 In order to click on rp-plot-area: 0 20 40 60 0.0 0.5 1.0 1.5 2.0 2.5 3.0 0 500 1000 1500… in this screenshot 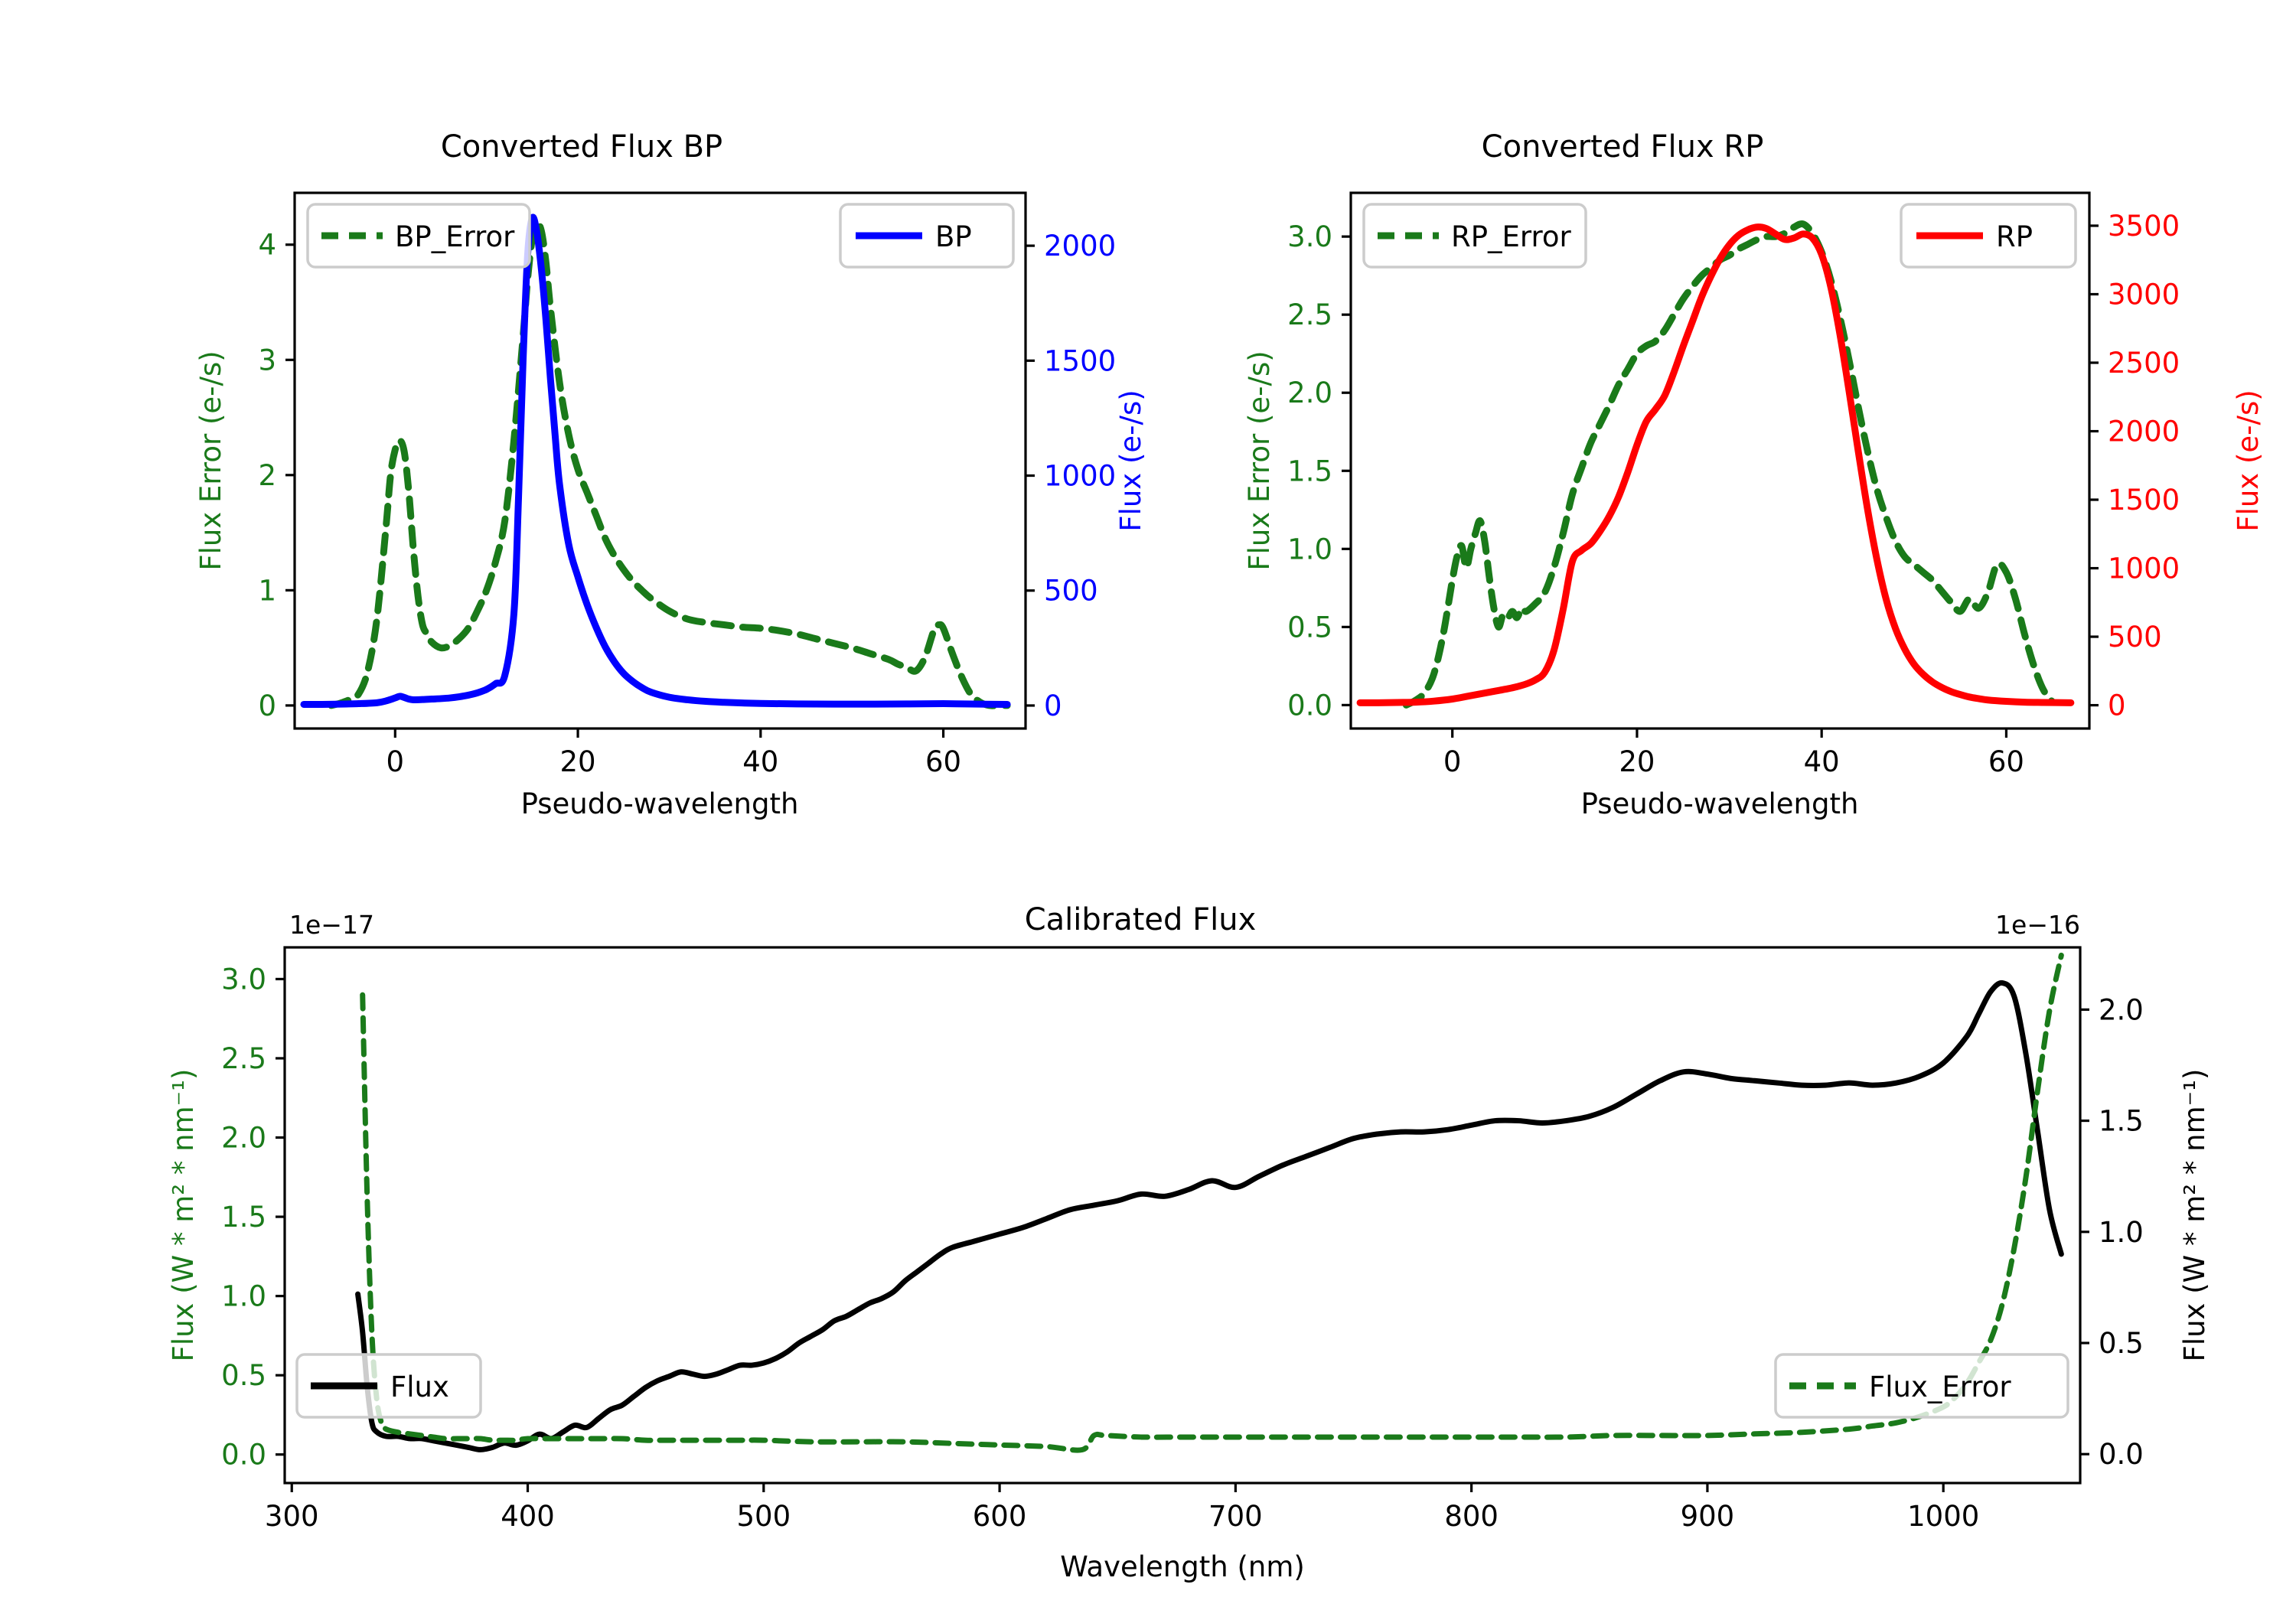, I will do `click(1733, 485)`.